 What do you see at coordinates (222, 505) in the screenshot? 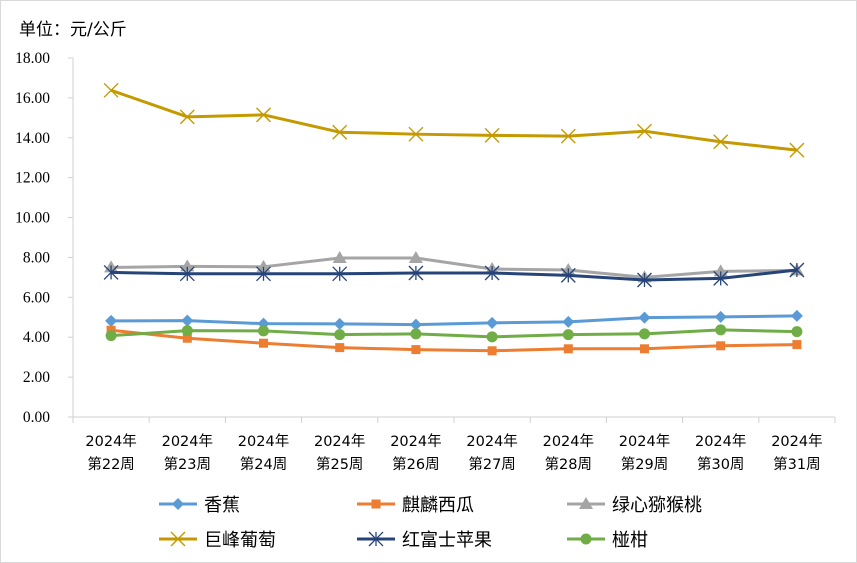
I see `legend-label: 香蕉` at bounding box center [222, 505].